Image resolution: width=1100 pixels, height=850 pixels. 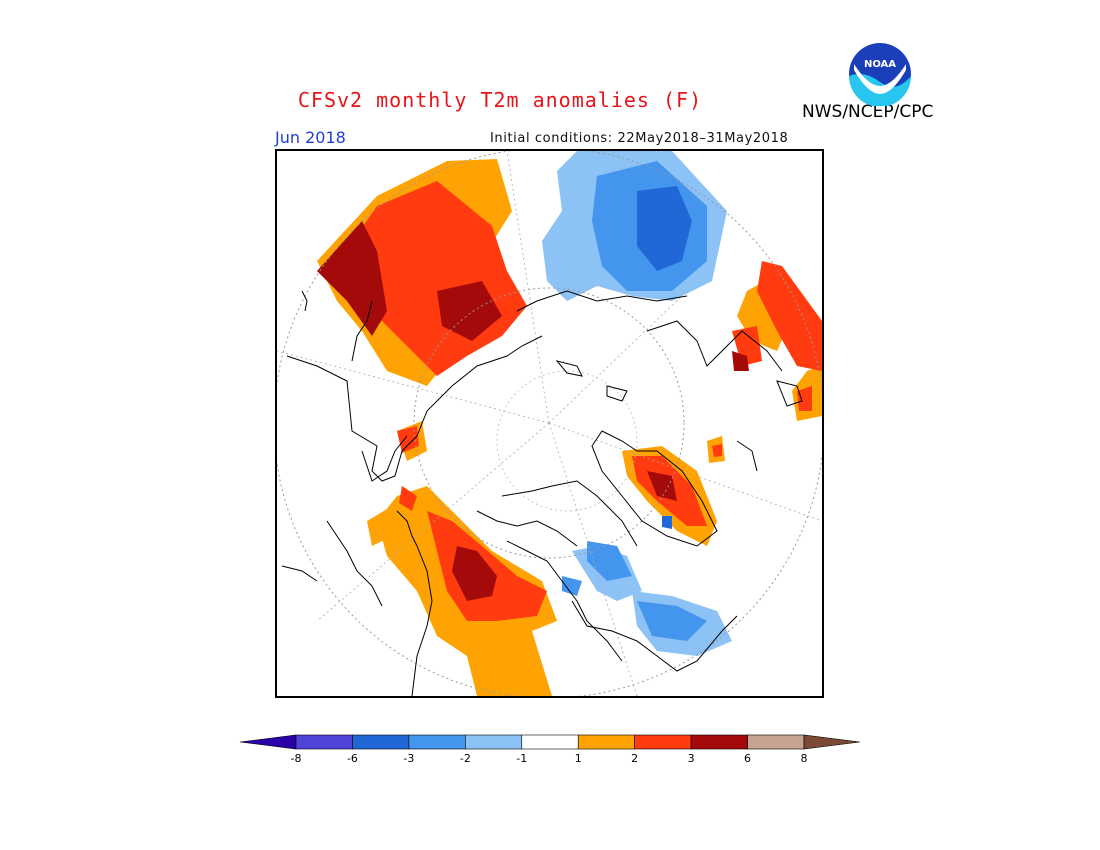 What do you see at coordinates (691, 758) in the screenshot?
I see `color-scale-tick-label: 3` at bounding box center [691, 758].